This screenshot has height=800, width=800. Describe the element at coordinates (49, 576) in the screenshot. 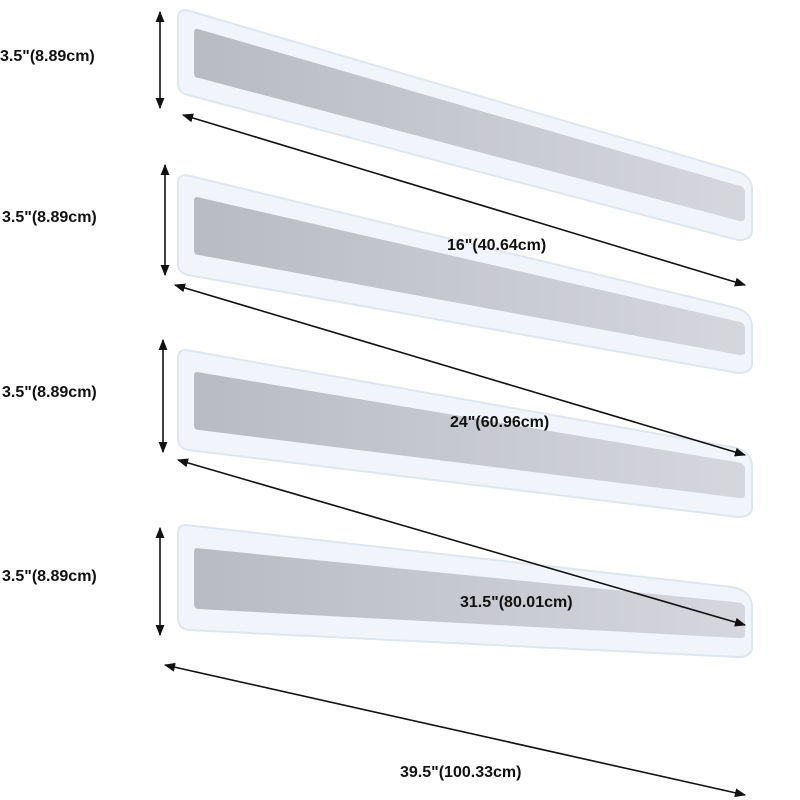

I see `height-label-4: 3.5"(8.89cm)` at that location.